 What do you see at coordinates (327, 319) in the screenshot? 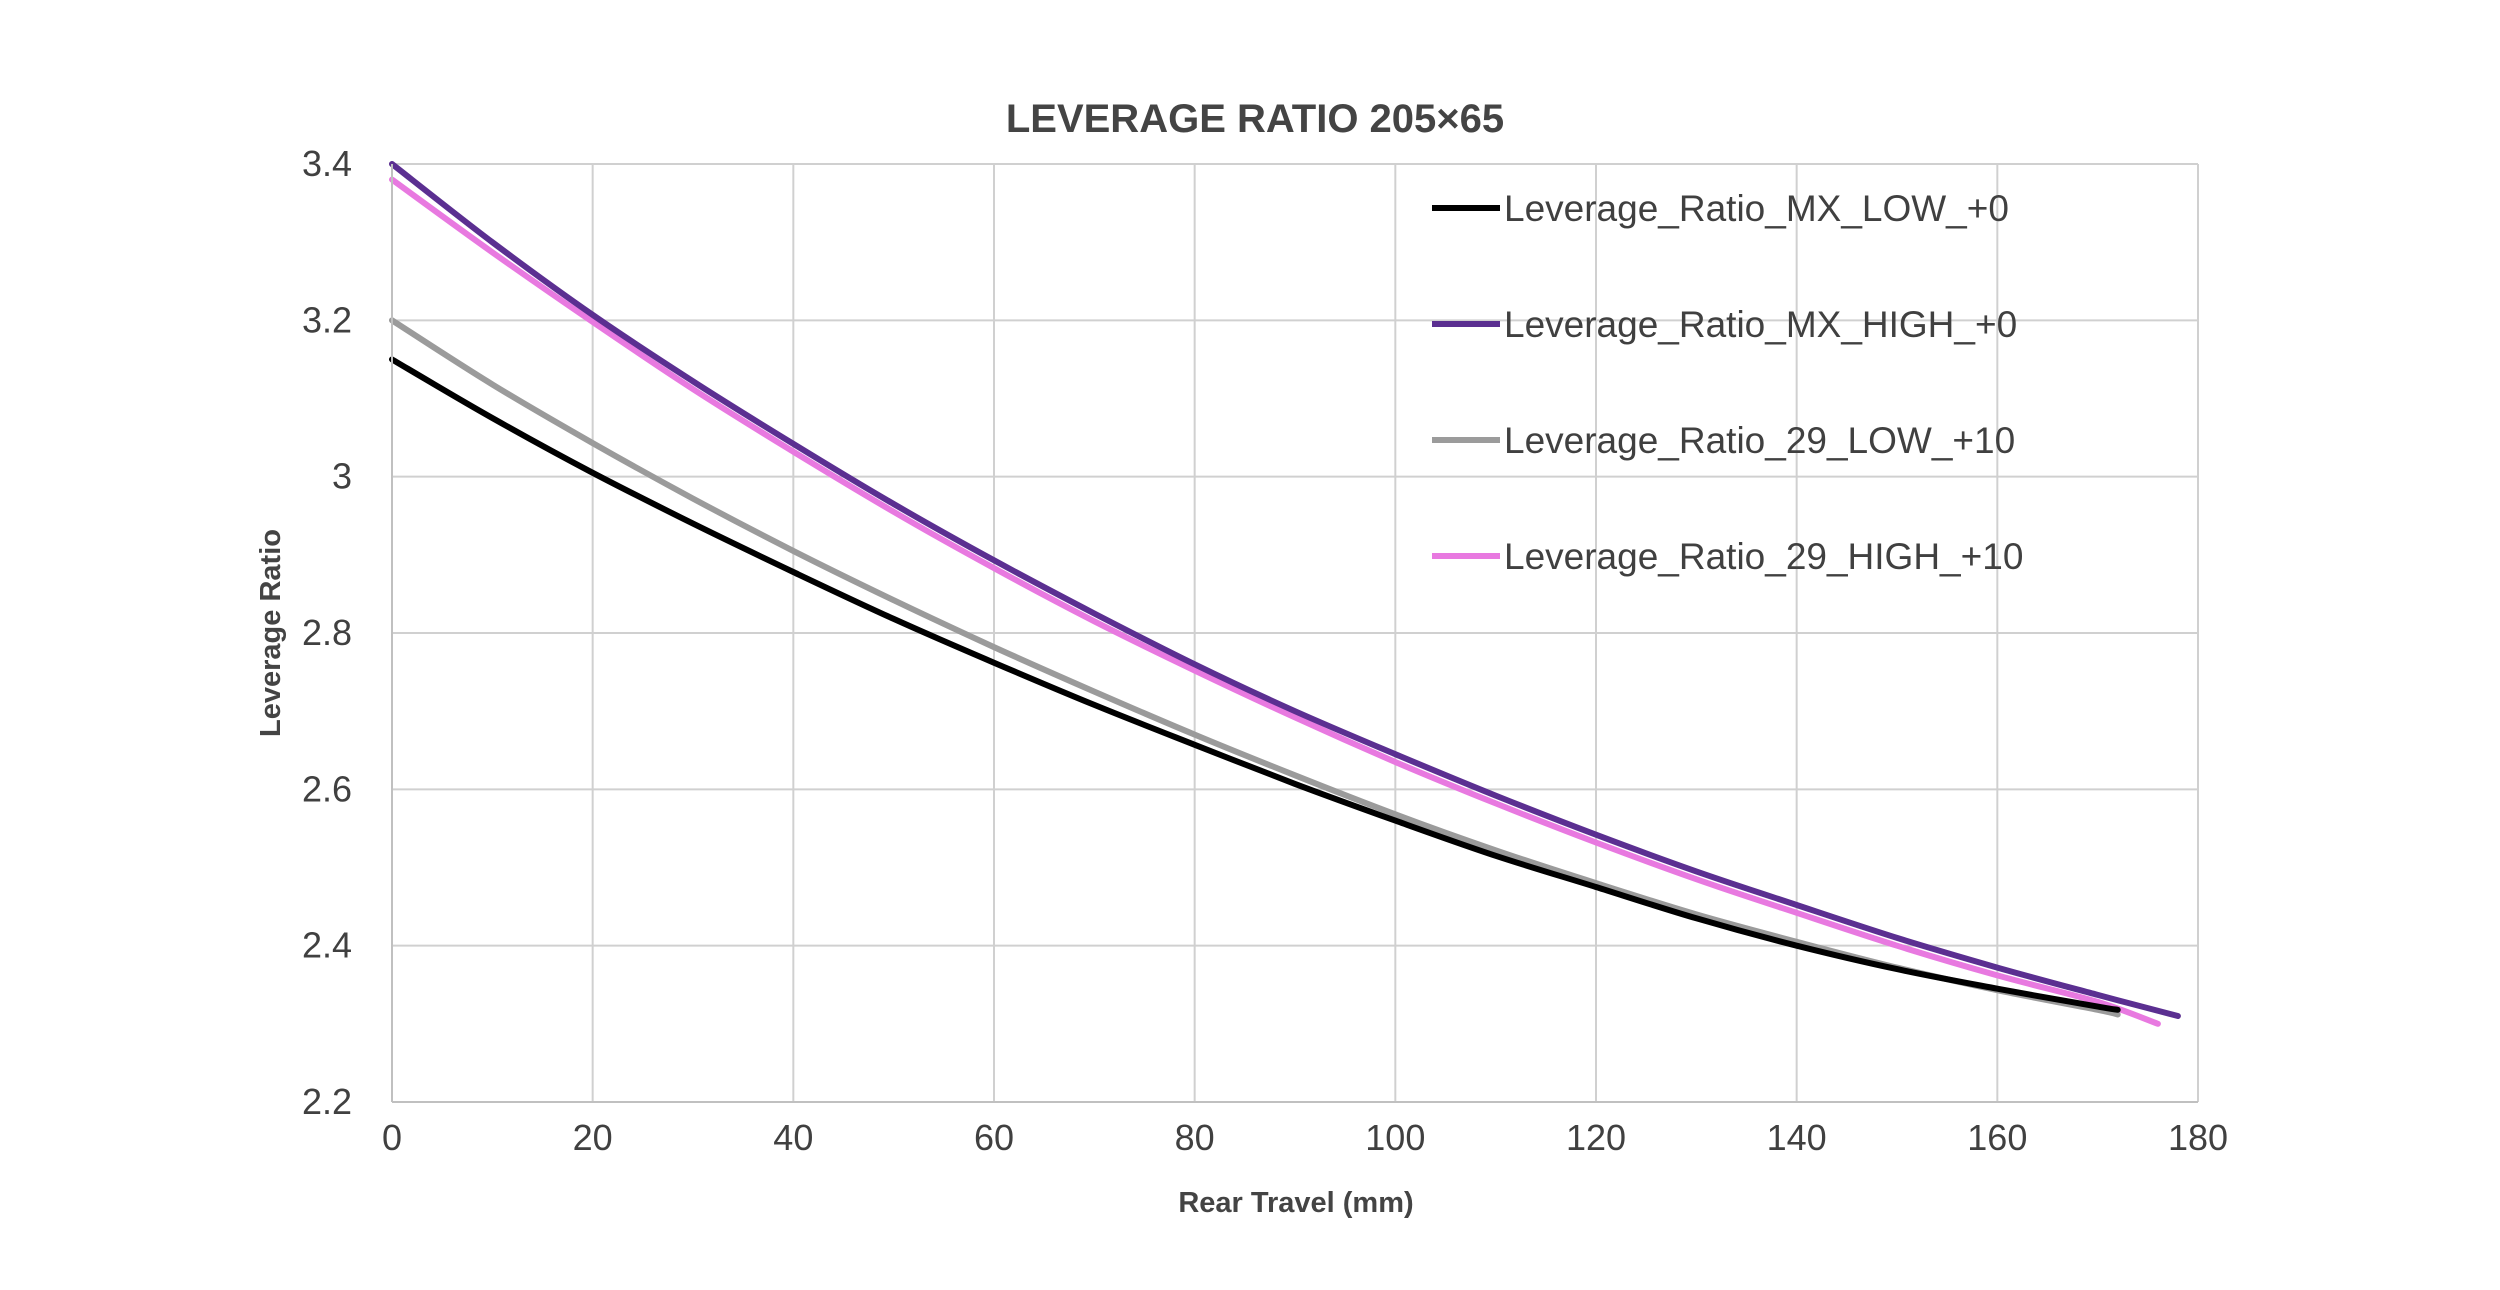
I see `y-tick-label: 3.2` at bounding box center [327, 319].